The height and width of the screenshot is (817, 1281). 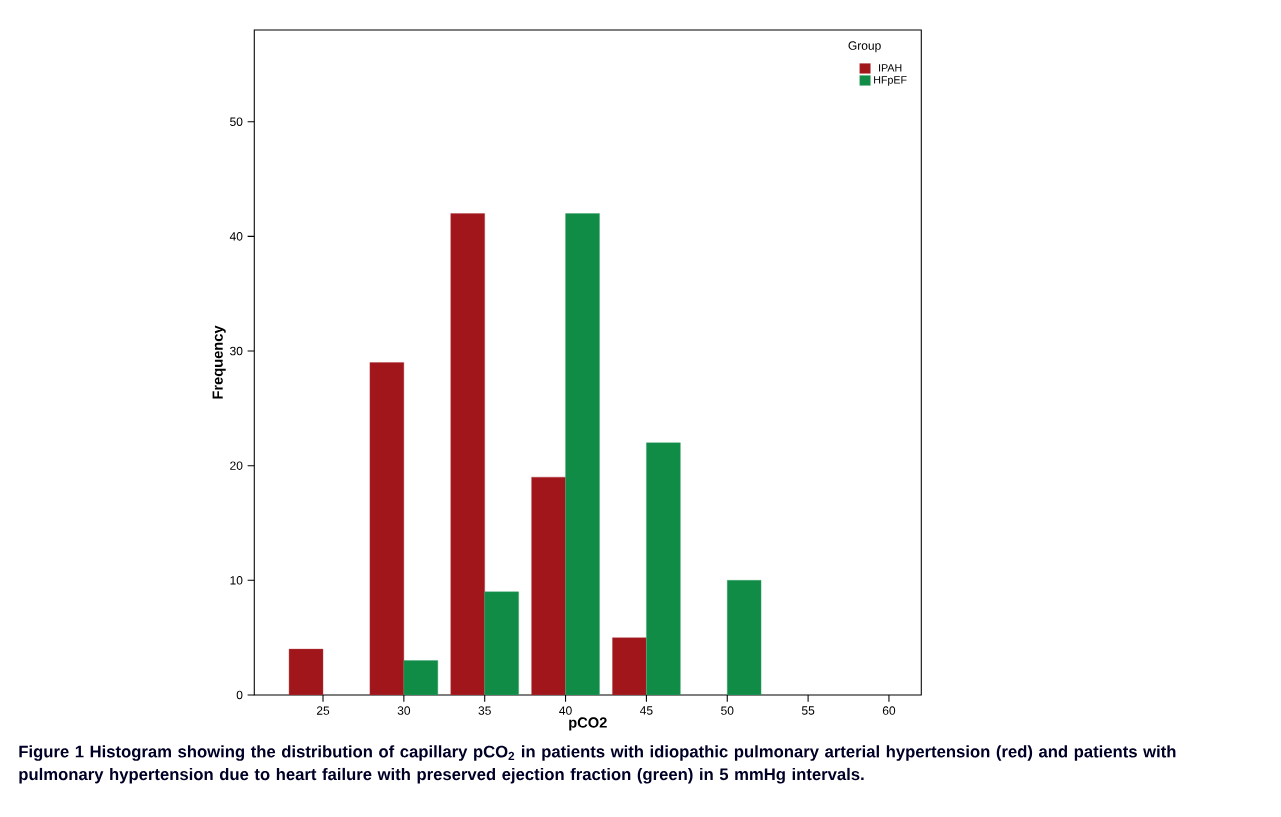 What do you see at coordinates (890, 68) in the screenshot?
I see `legend-label: IPAH` at bounding box center [890, 68].